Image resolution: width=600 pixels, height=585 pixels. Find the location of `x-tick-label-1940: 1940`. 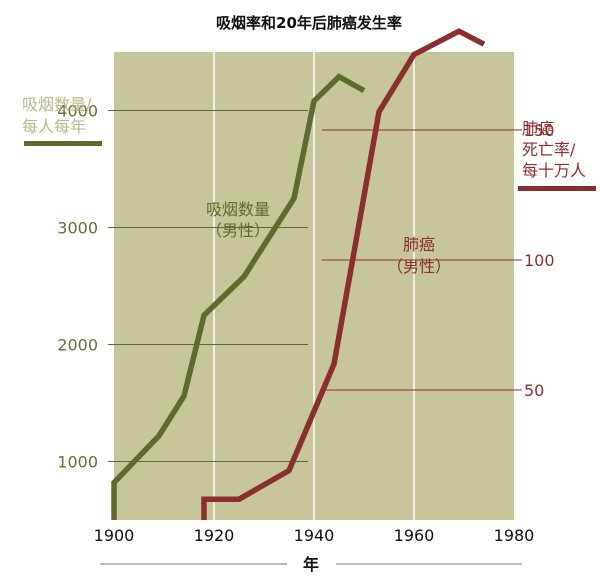

x-tick-label-1940: 1940 is located at coordinates (314, 535).